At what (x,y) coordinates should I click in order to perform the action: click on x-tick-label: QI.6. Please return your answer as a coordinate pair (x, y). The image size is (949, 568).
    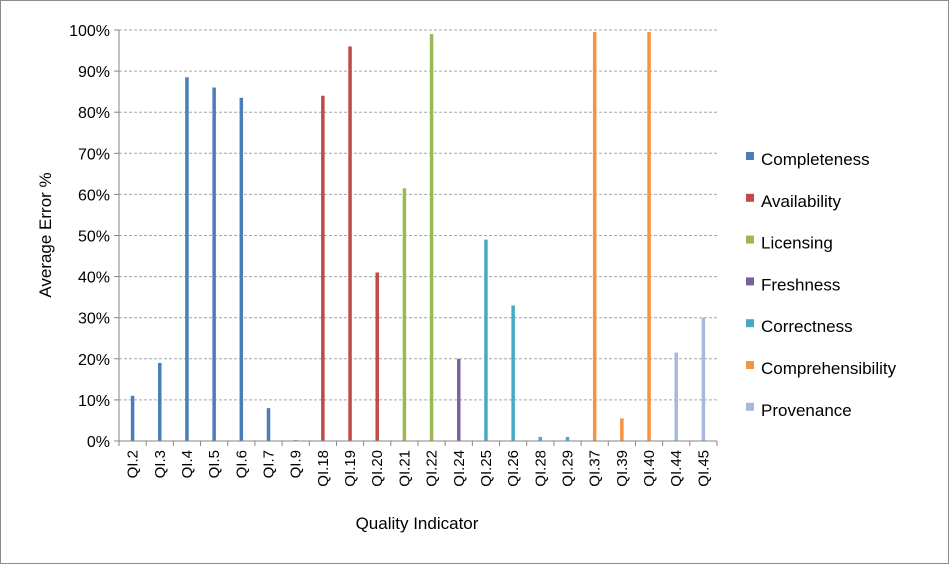
    Looking at the image, I should click on (241, 464).